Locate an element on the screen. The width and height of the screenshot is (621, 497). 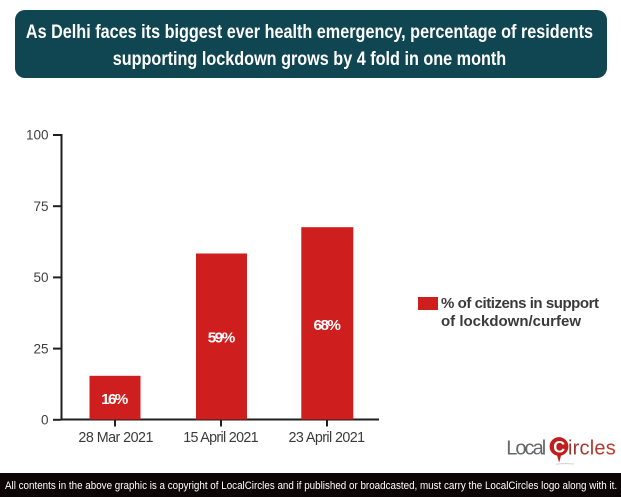
svg-text: 100 is located at coordinates (37, 135).